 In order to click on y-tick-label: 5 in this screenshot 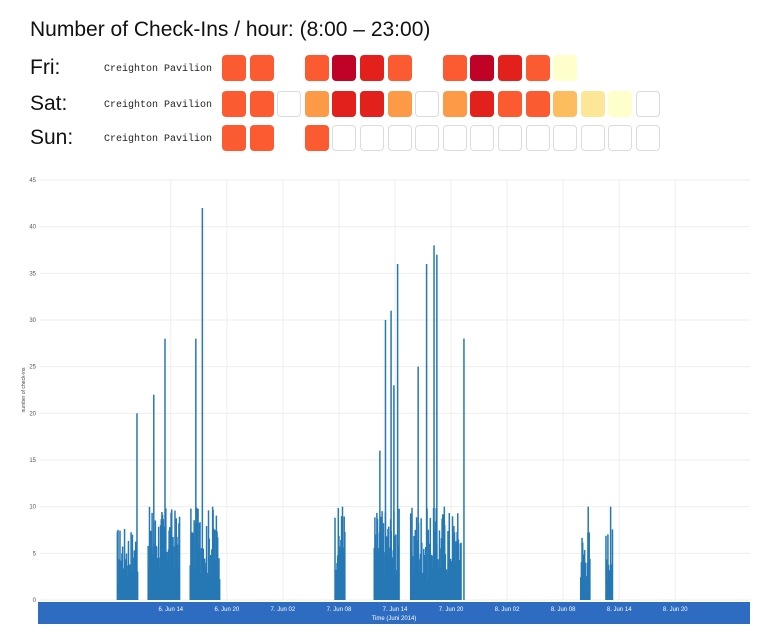, I will do `click(35, 554)`.